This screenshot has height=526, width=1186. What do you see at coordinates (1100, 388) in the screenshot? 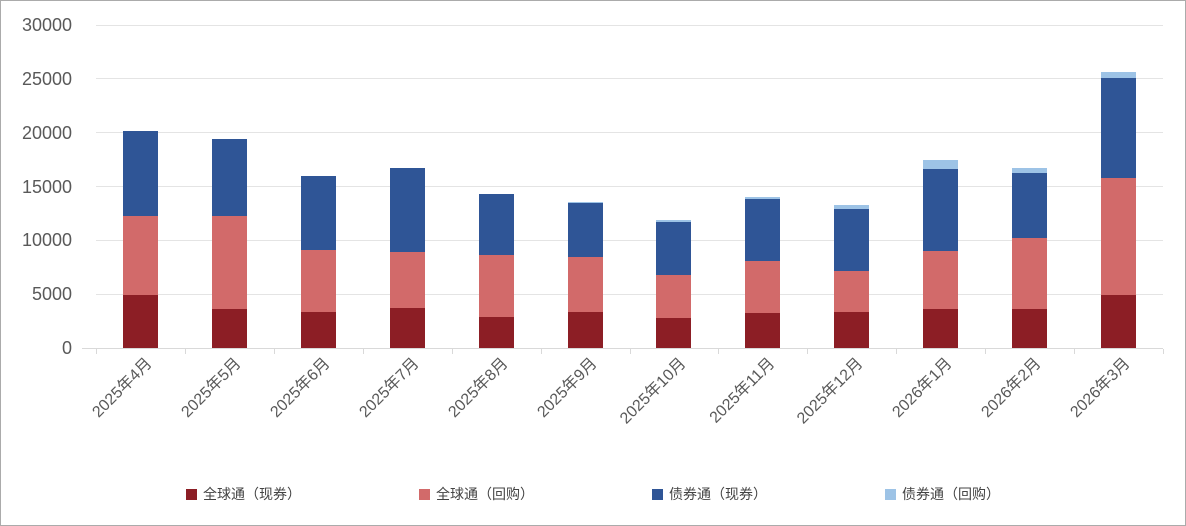
I see `x-axis-label: 2026年3月` at bounding box center [1100, 388].